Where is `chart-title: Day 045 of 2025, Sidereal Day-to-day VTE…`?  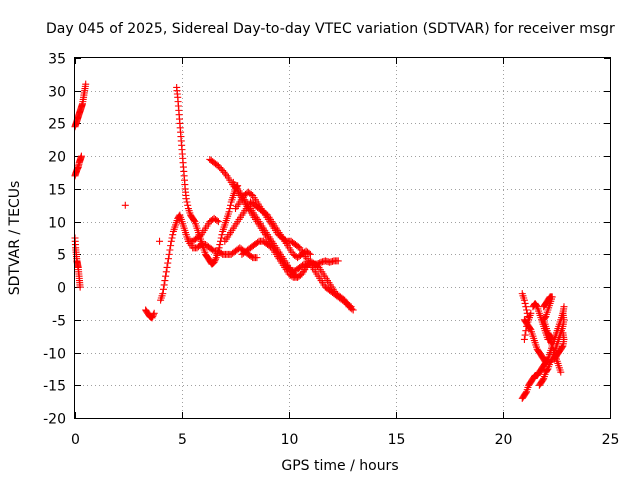
chart-title: Day 045 of 2025, Sidereal Day-to-day VTE… is located at coordinates (330, 29).